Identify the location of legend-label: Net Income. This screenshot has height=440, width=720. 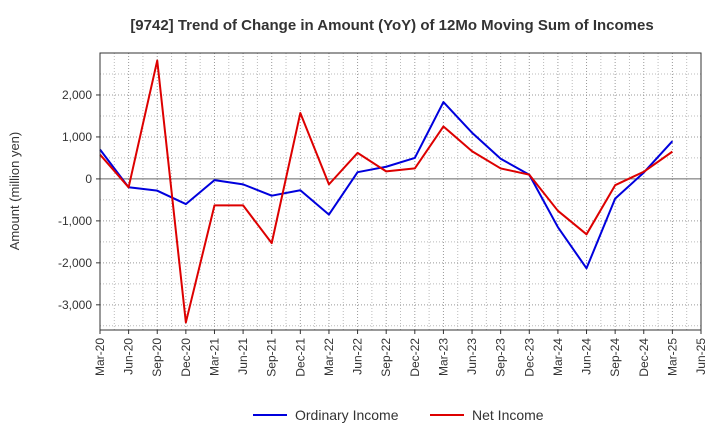
(508, 415).